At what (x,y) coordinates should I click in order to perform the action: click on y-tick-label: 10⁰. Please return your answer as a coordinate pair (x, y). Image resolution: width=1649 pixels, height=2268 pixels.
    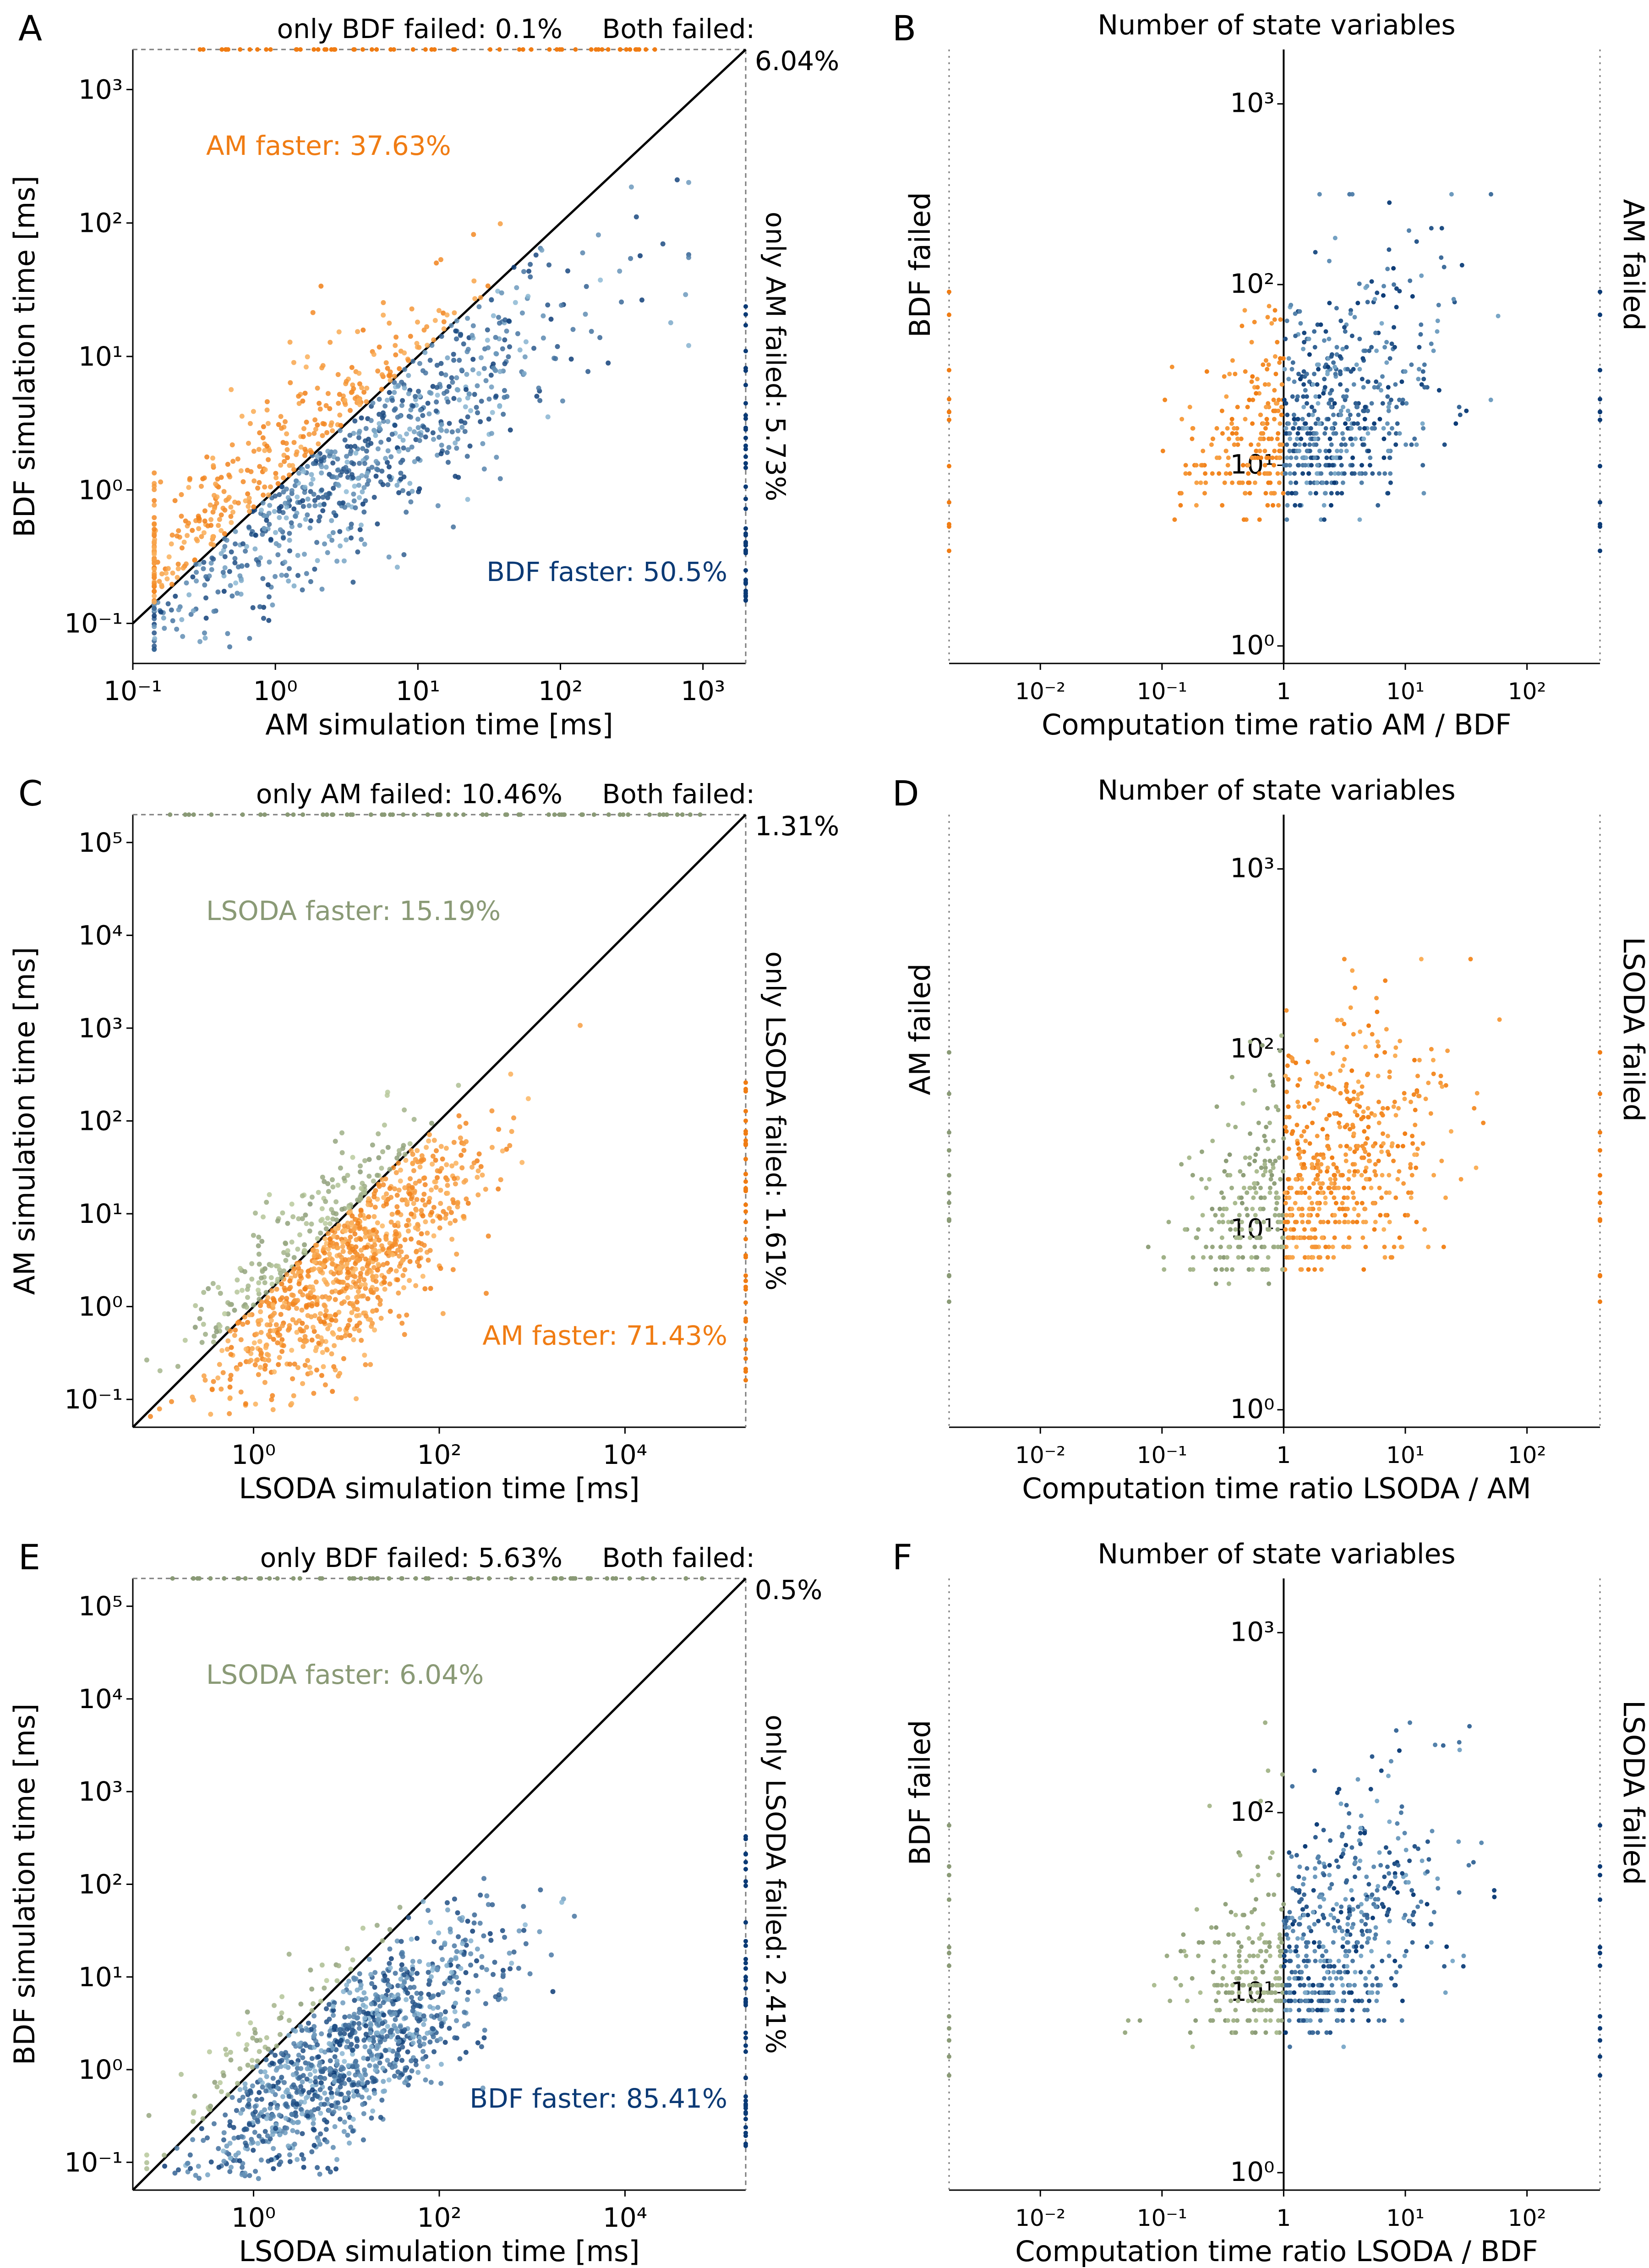
    Looking at the image, I should click on (100, 1306).